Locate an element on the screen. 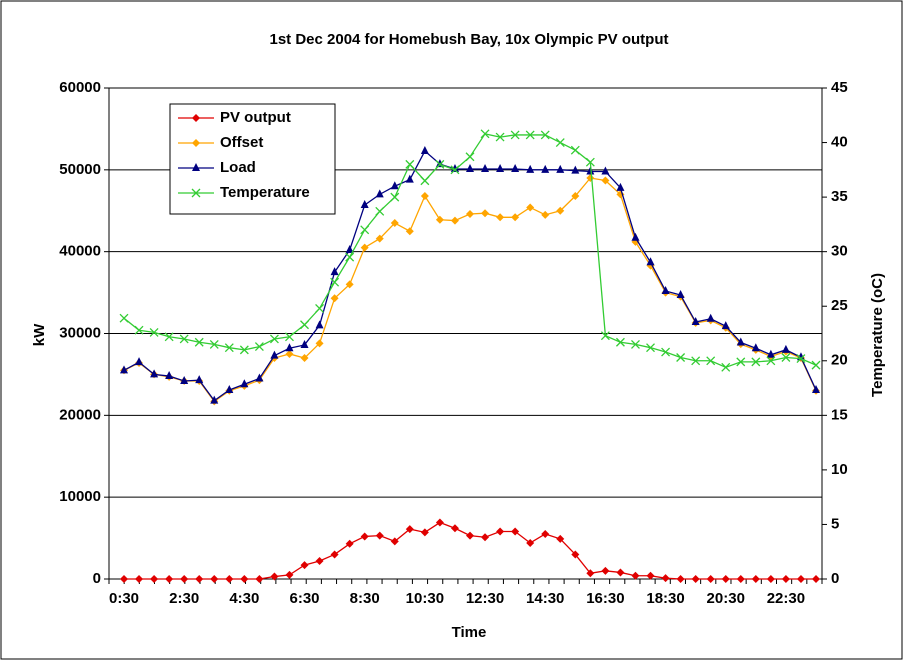 The height and width of the screenshot is (661, 904). y-axis-label: kW is located at coordinates (39, 334).